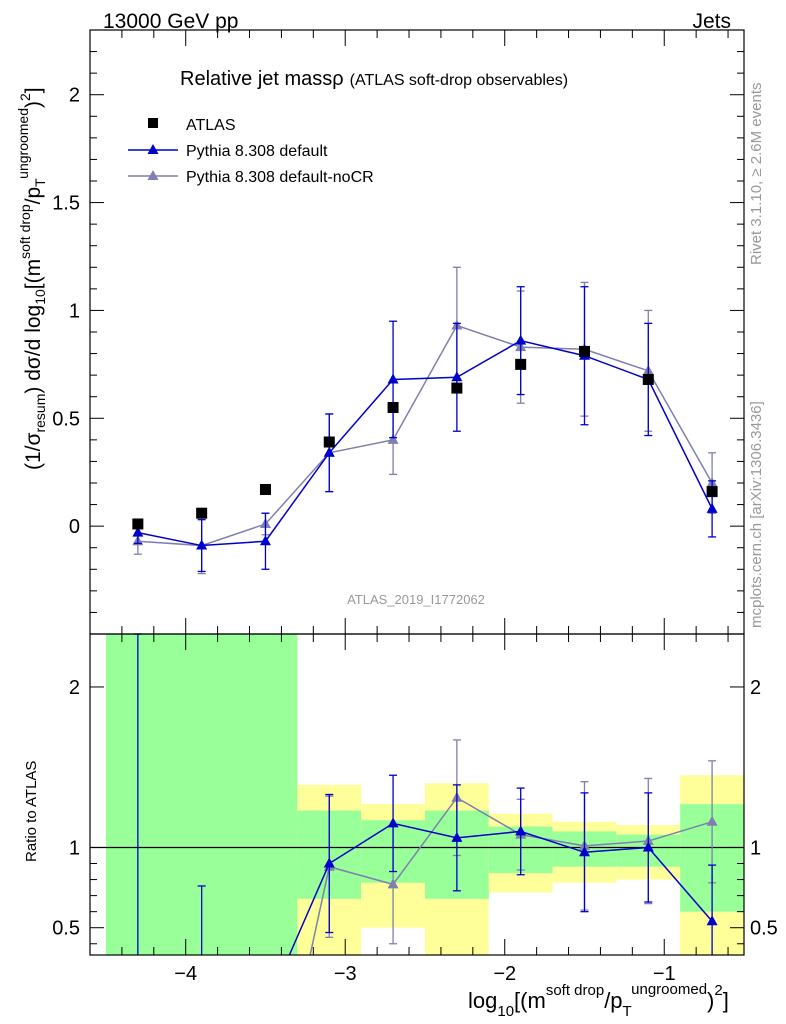 This screenshot has height=1024, width=786. What do you see at coordinates (756, 514) in the screenshot?
I see `mcplots-label: mcplots.cern.ch [arXiv:1306.3436]` at bounding box center [756, 514].